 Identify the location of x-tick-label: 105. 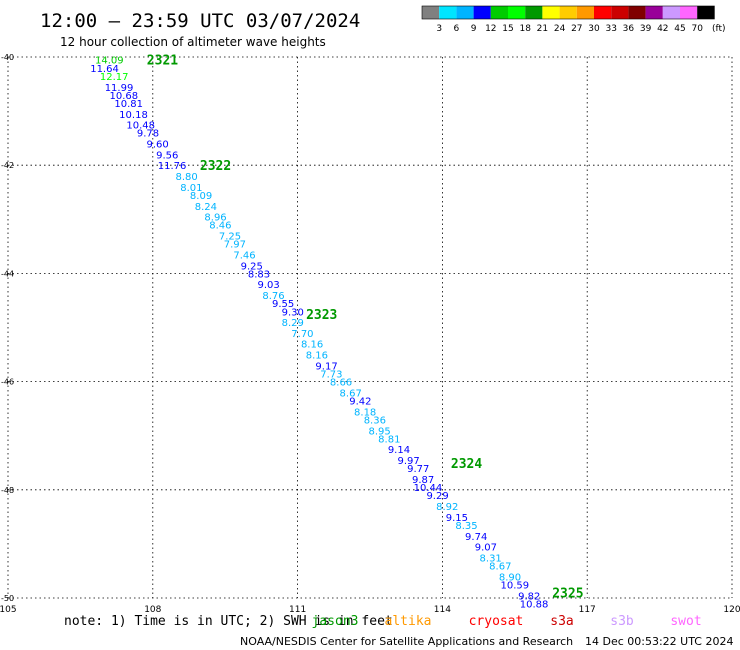
(8, 610).